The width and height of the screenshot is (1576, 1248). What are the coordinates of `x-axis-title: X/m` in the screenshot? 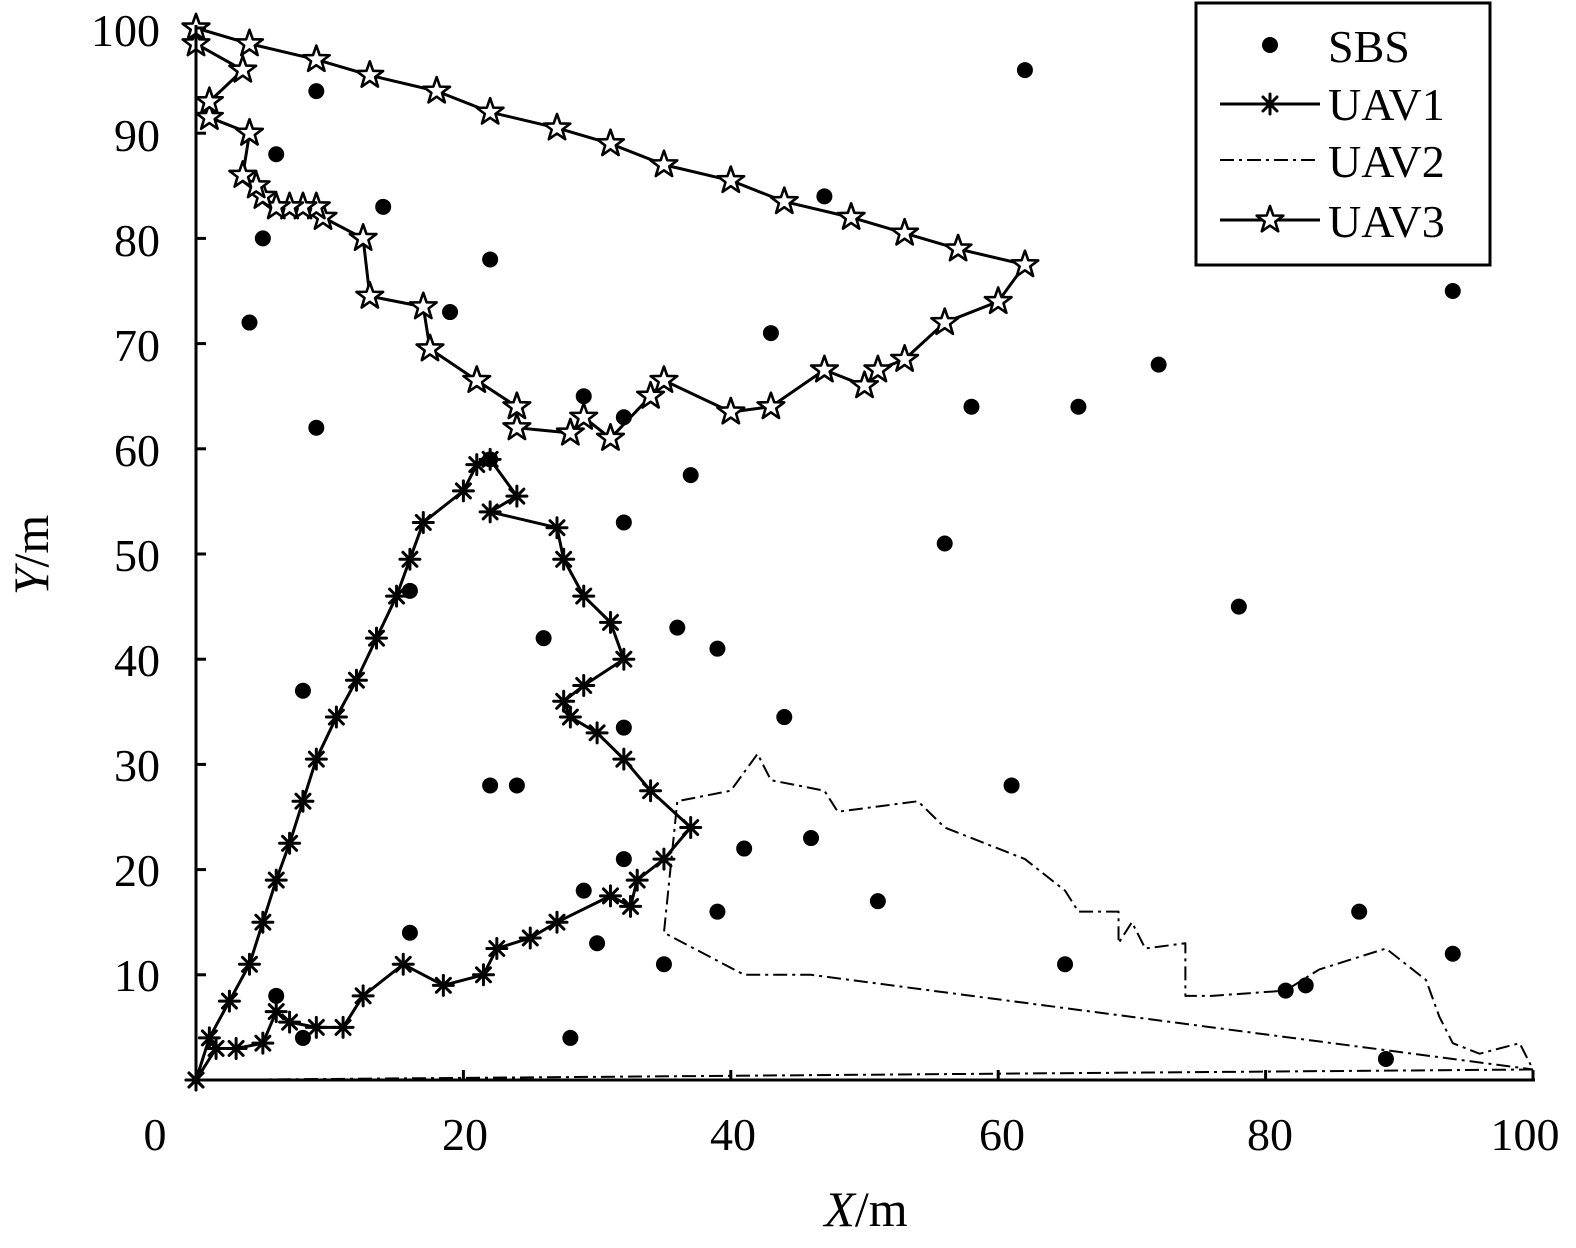 It's located at (864, 1209).